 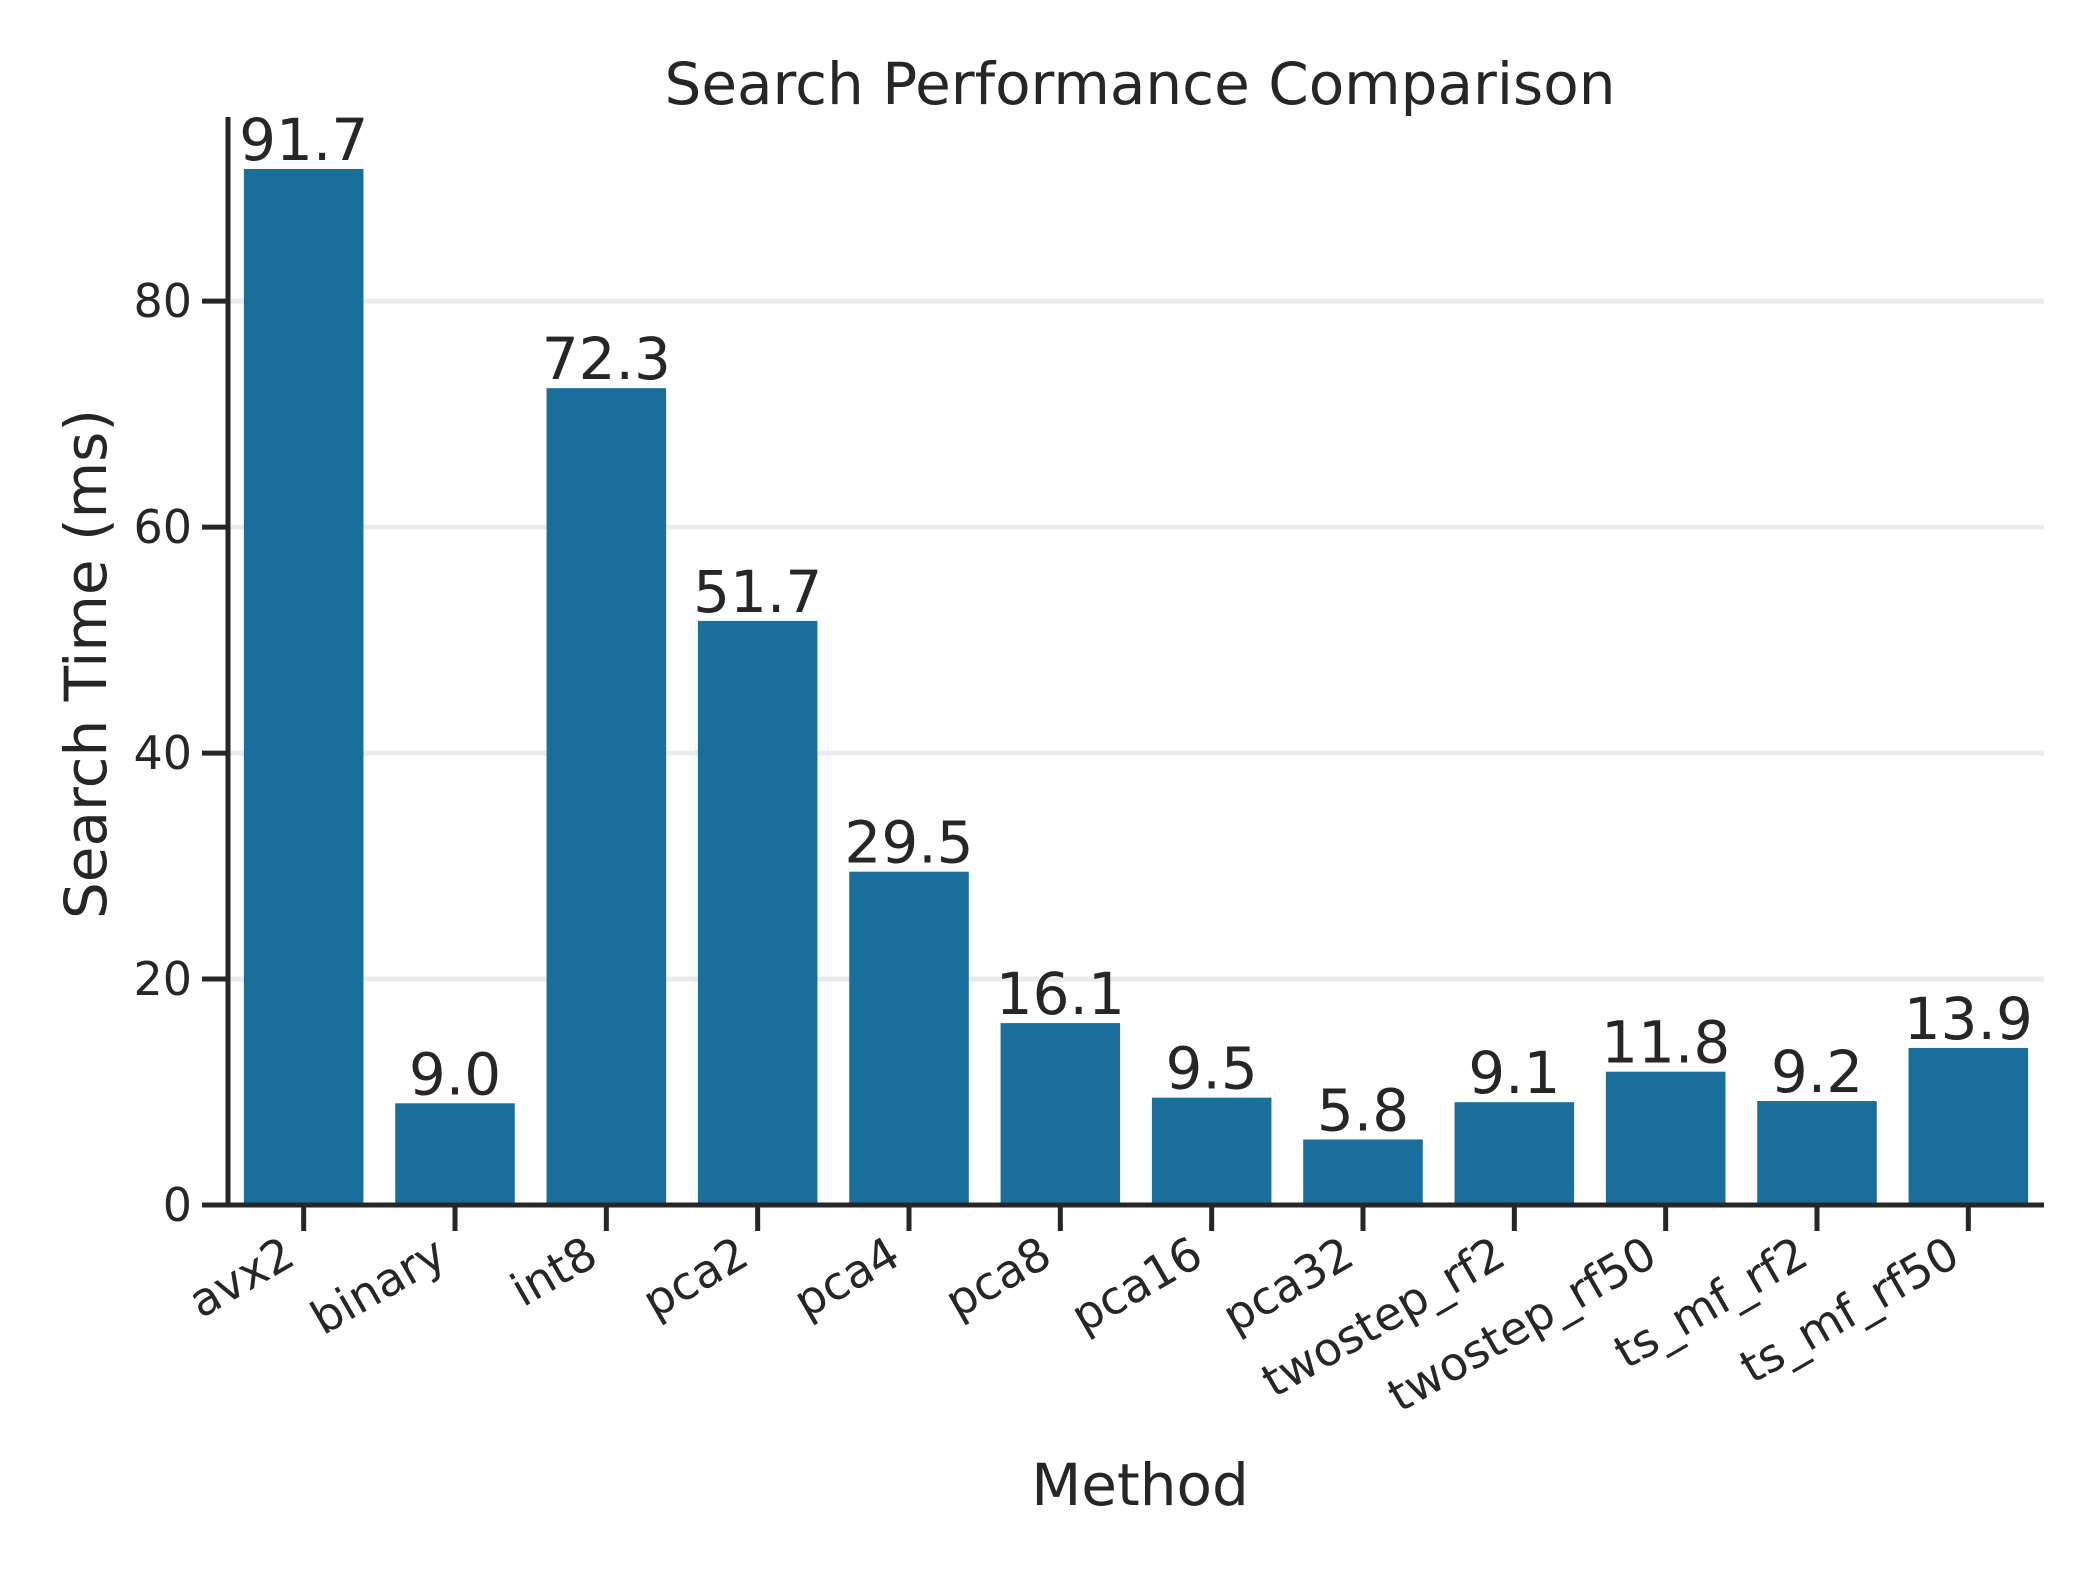 I want to click on data-label-int8: 72.3, so click(x=606, y=359).